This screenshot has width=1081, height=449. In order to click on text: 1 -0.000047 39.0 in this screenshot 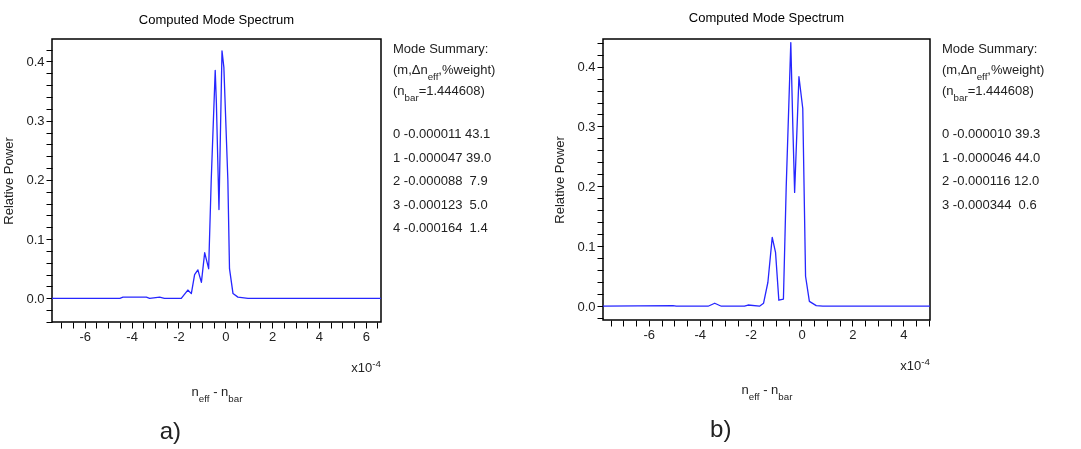, I will do `click(442, 157)`.